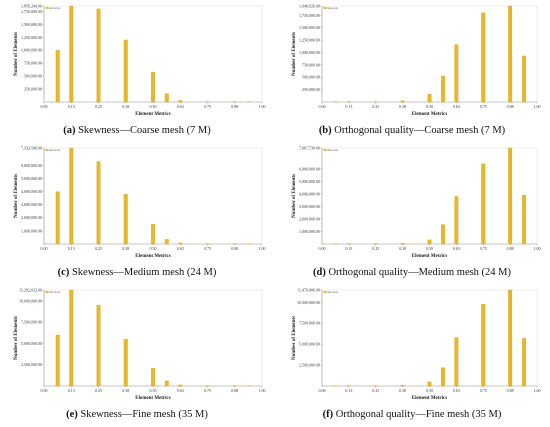  I want to click on panel-caption: (b) Orthogonal quality—Coarse mesh (7 M), so click(412, 130).